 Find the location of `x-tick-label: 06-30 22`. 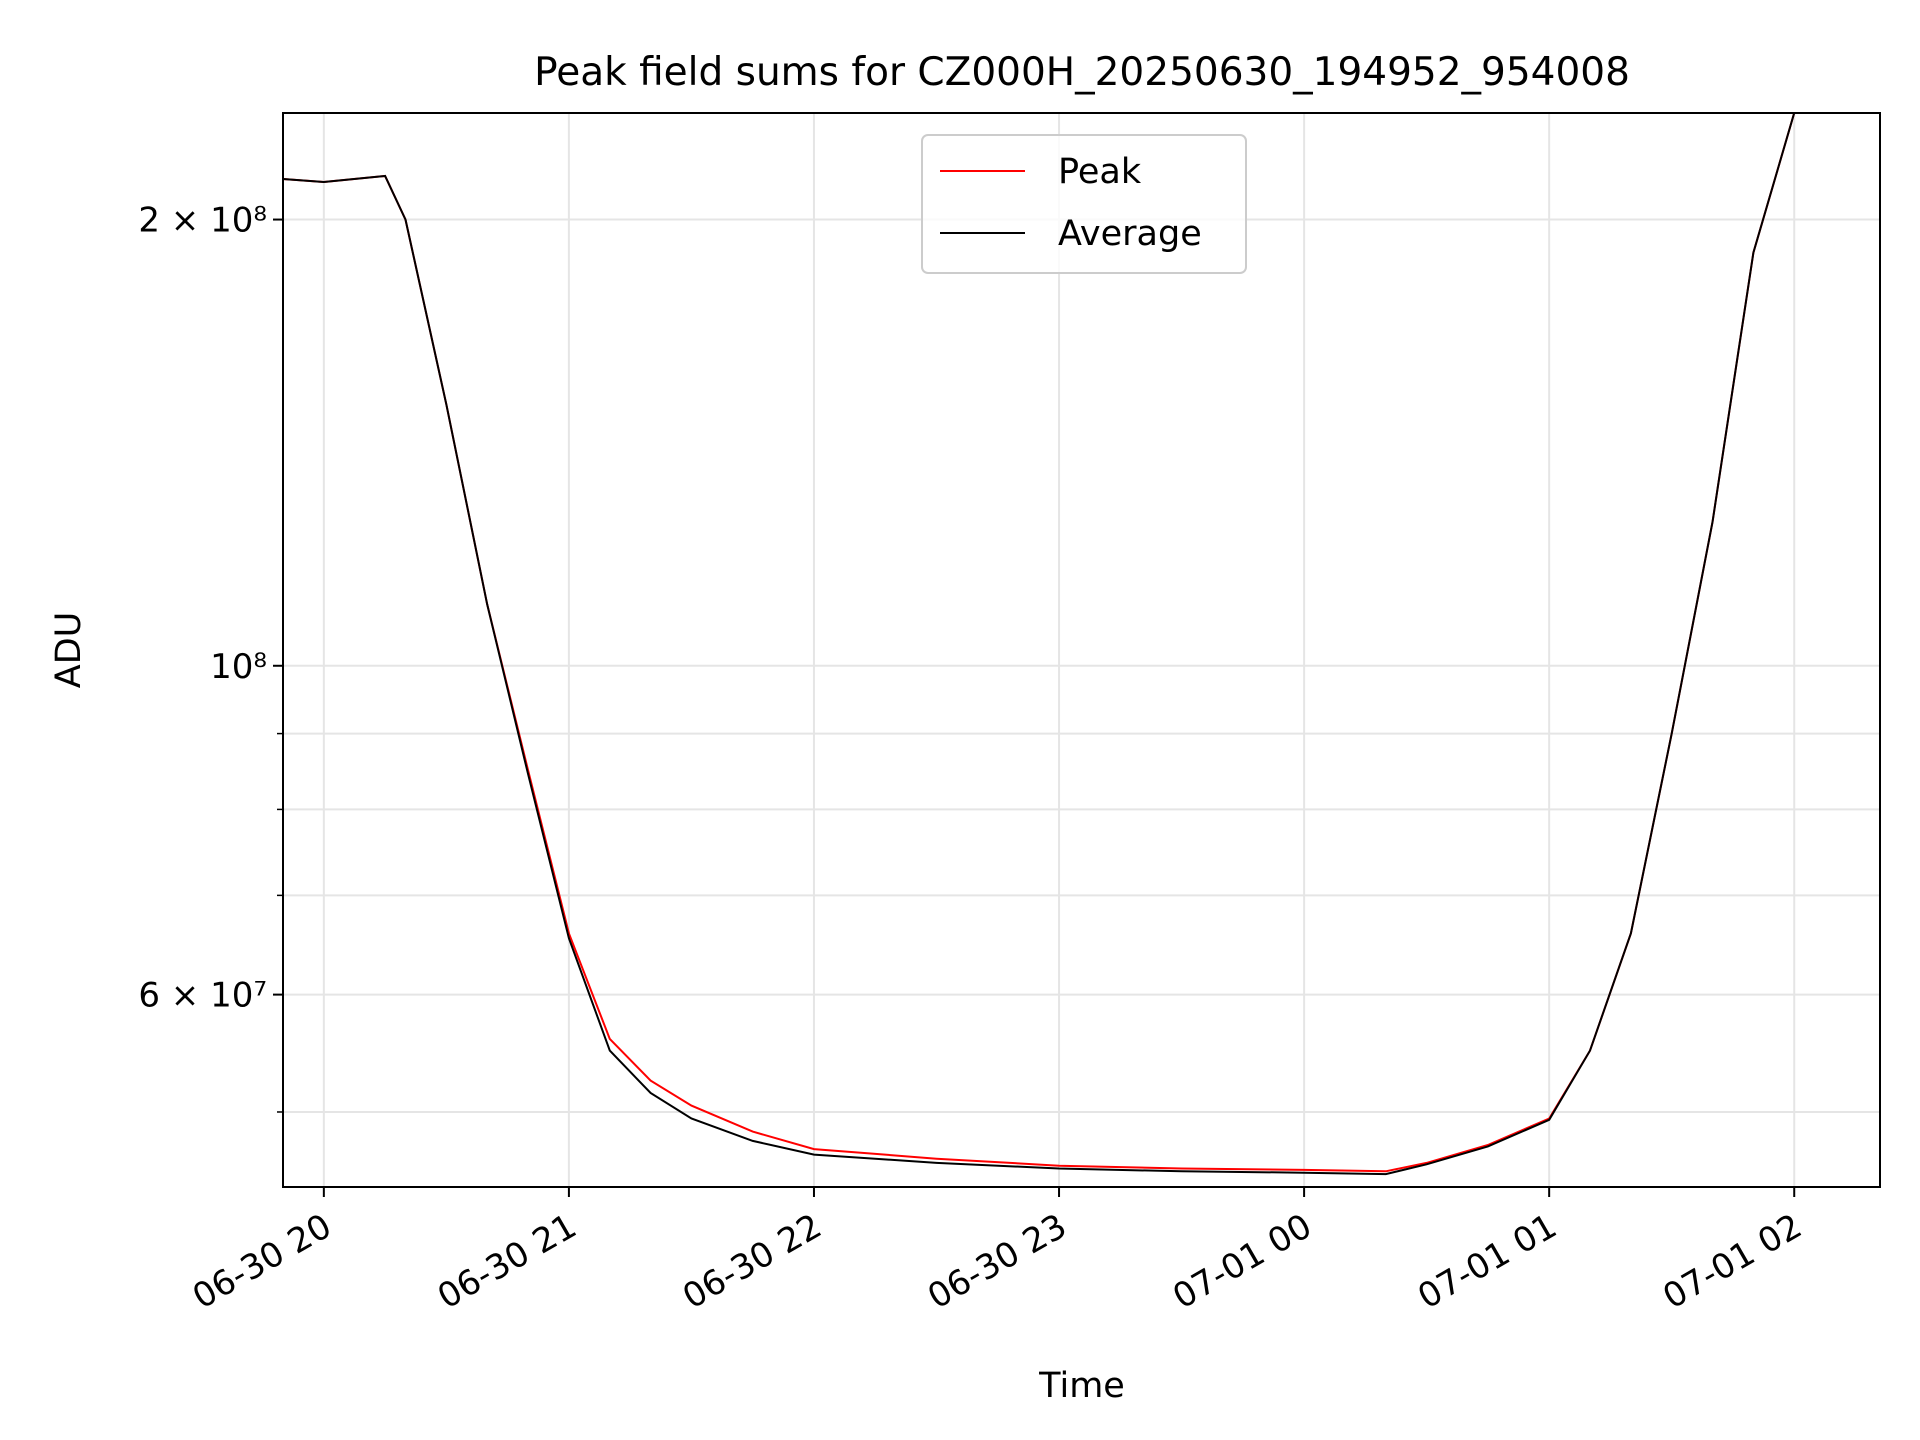

x-tick-label: 06-30 22 is located at coordinates (752, 1261).